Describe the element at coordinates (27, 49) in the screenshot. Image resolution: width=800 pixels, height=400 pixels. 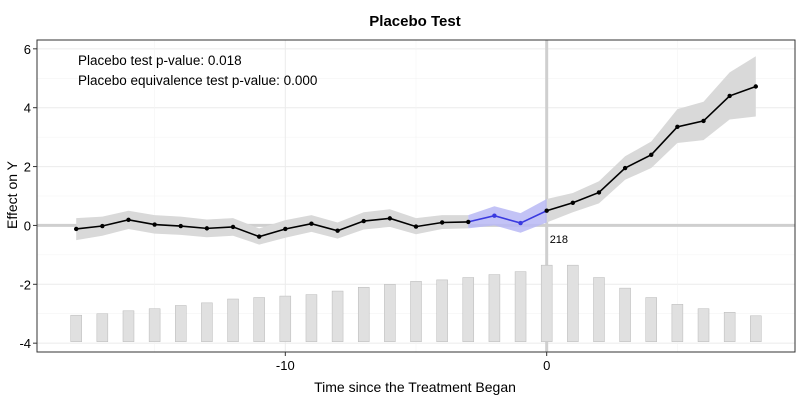
I see `y-tick-label: 6` at that location.